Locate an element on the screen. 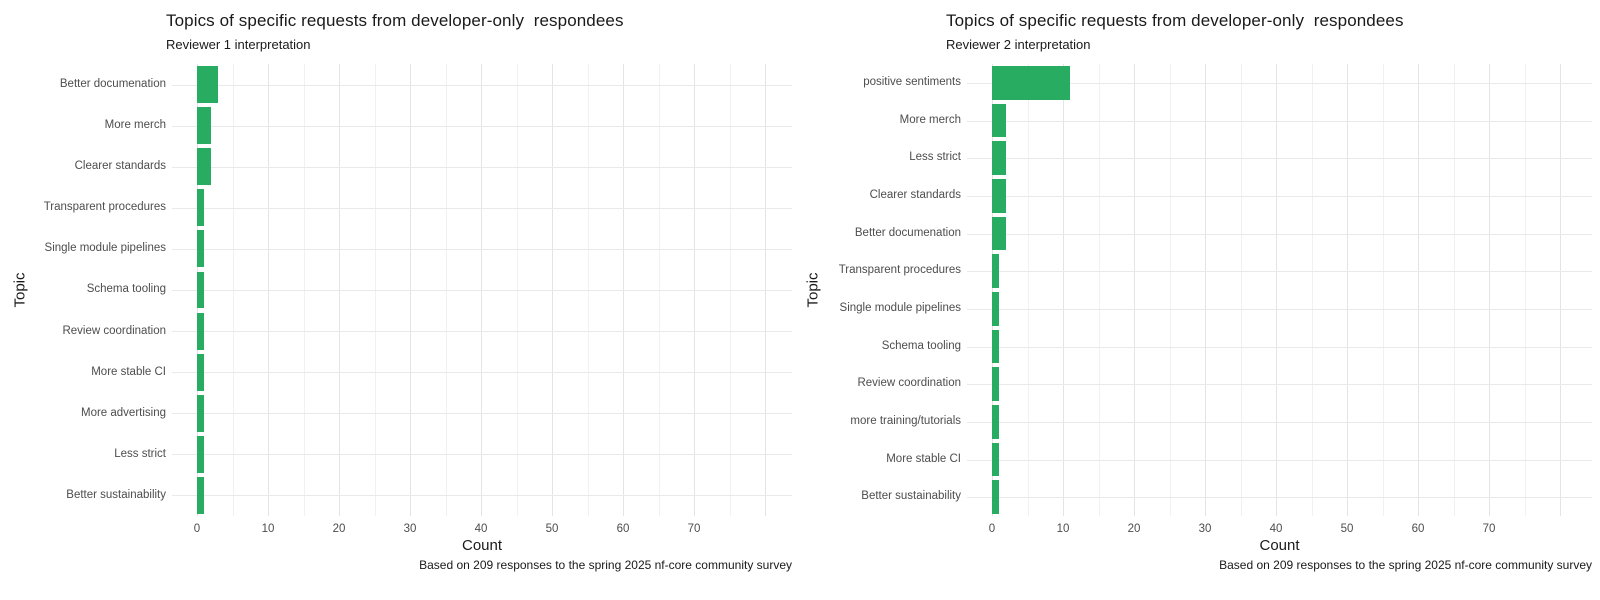 The height and width of the screenshot is (600, 1600). y-tick-label: positive sentiments is located at coordinates (912, 82).